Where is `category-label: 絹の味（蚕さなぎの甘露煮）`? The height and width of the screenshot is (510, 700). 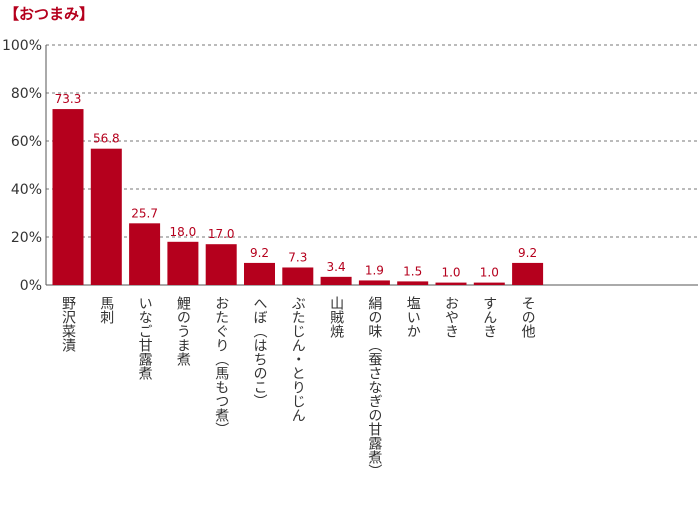 category-label: 絹の味（蚕さなぎの甘露煮） is located at coordinates (374, 387).